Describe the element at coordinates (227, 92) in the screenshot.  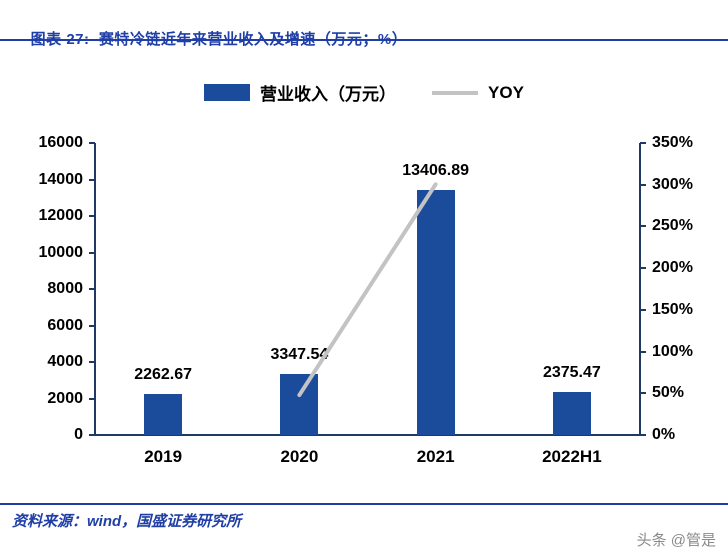
I see `legend-bar-swatch-icon` at that location.